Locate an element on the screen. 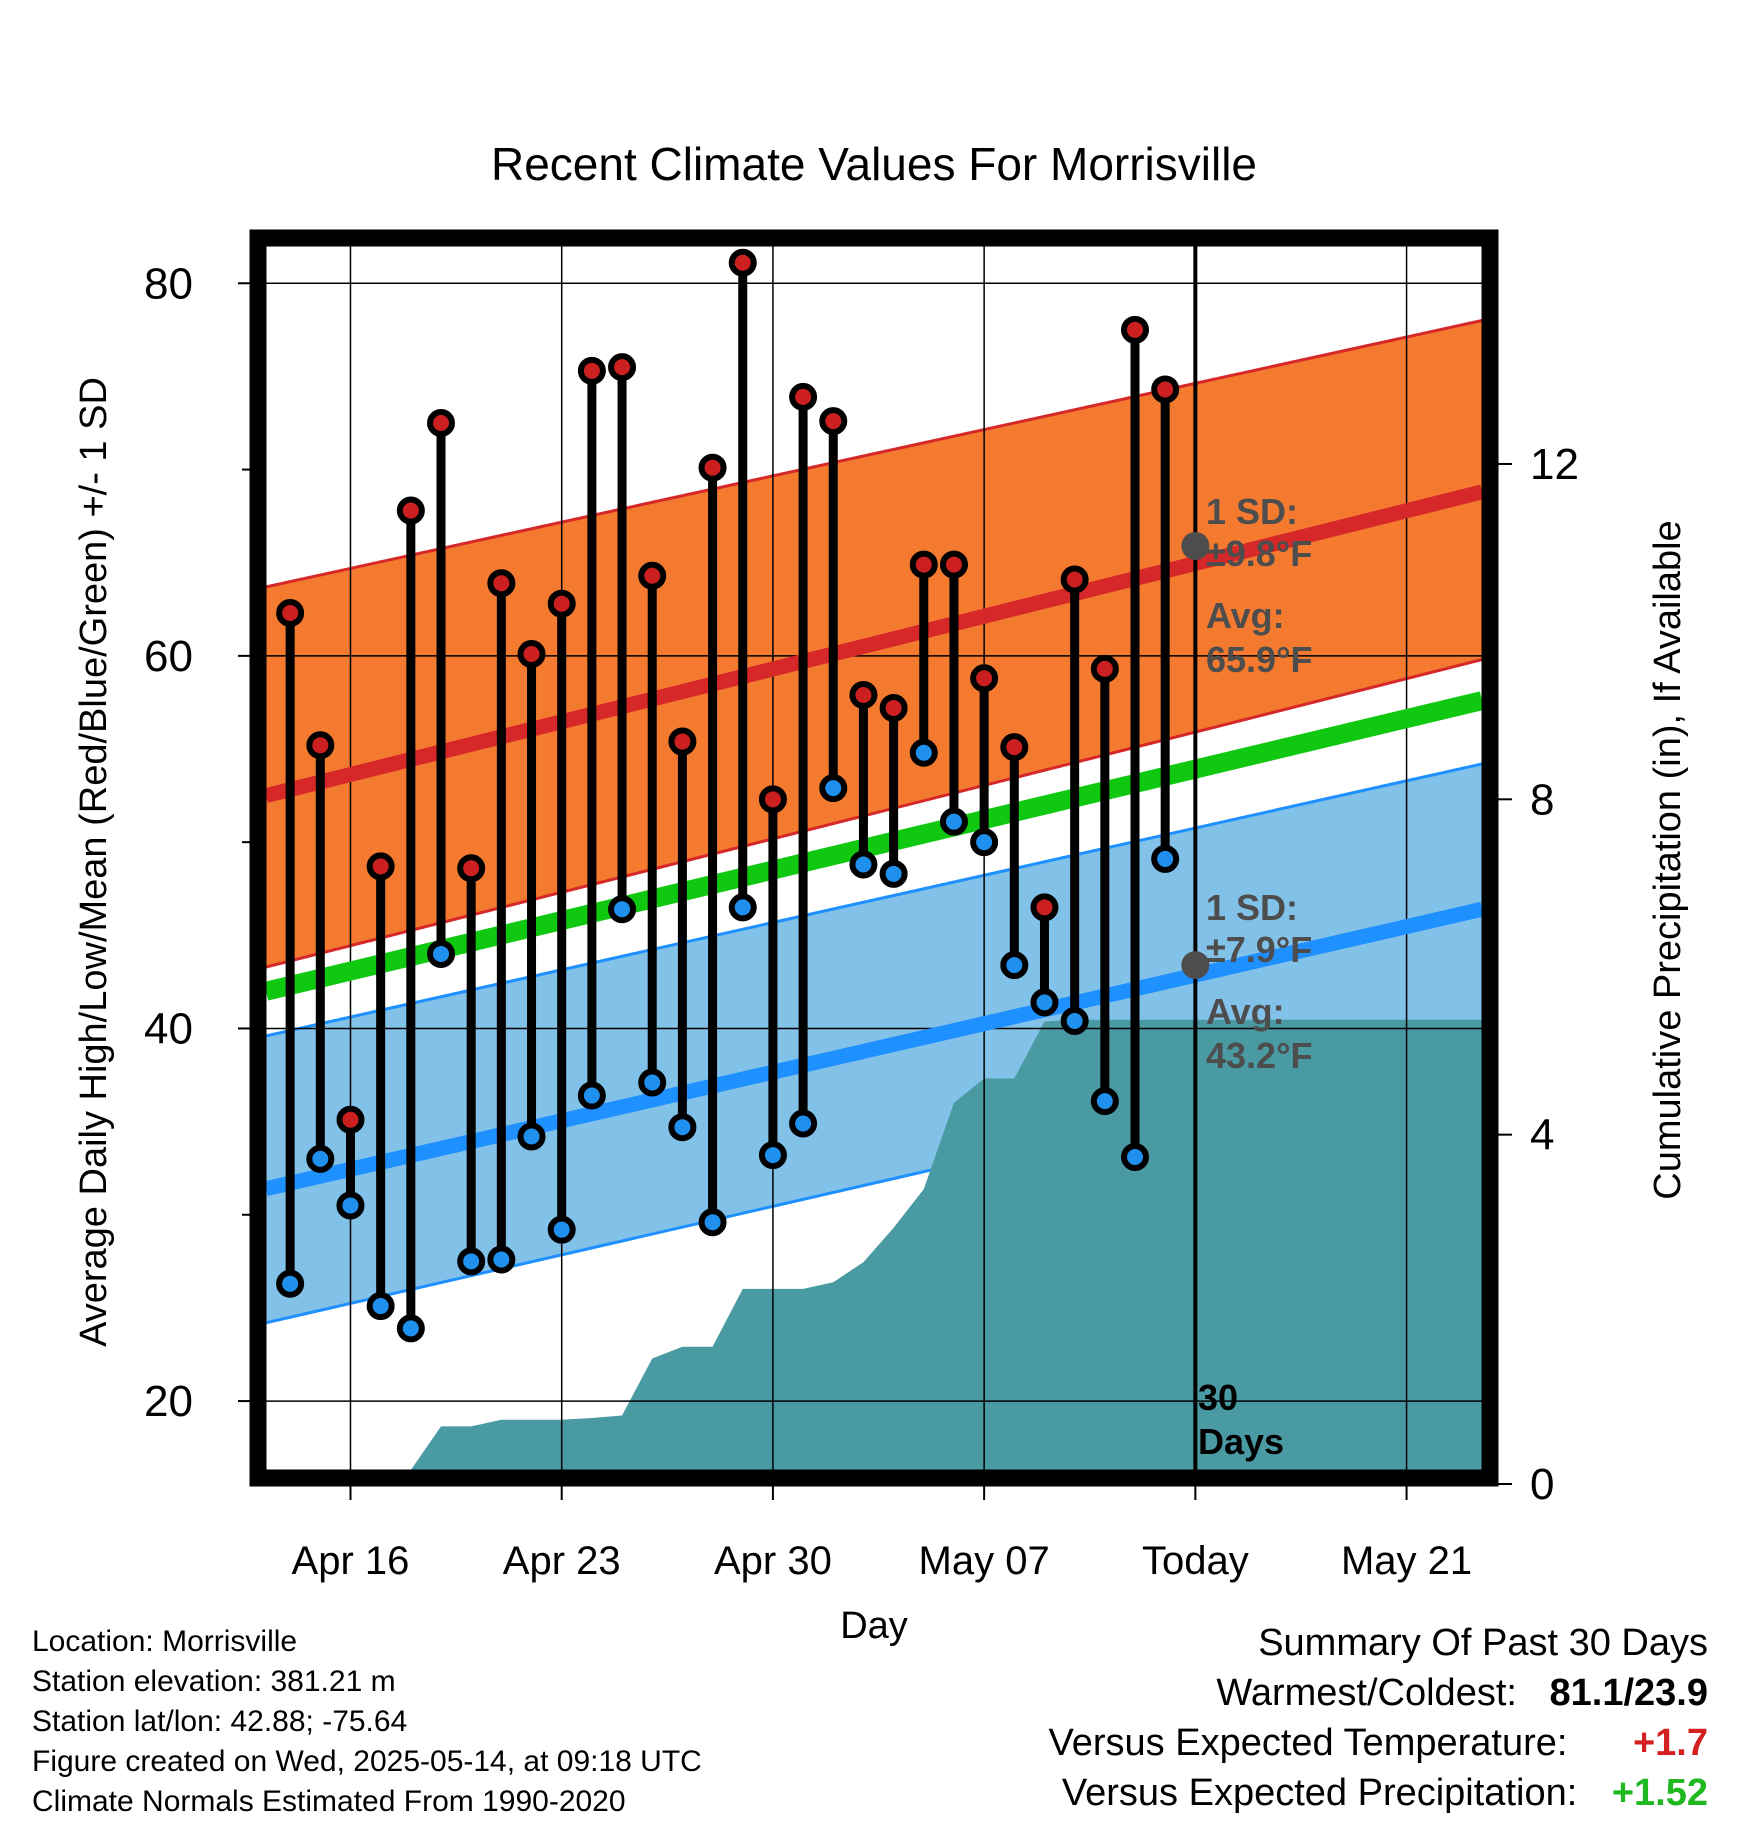 The width and height of the screenshot is (1748, 1828). low-avg-value: 43.2°F is located at coordinates (1259, 1055).